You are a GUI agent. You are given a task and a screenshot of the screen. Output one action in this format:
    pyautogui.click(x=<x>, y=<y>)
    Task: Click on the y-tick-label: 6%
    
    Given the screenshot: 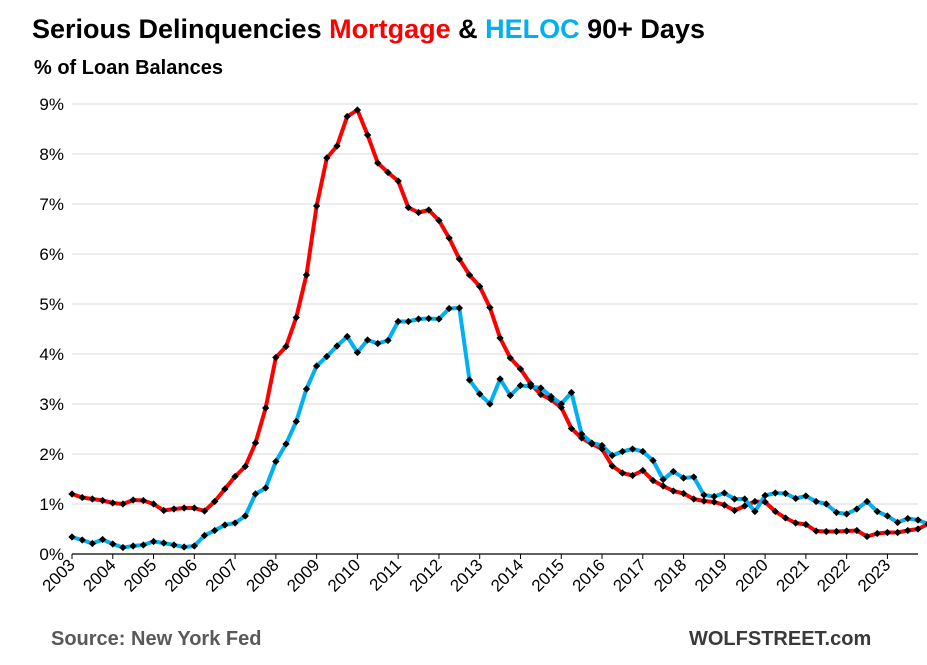 What is the action you would take?
    pyautogui.click(x=51, y=254)
    